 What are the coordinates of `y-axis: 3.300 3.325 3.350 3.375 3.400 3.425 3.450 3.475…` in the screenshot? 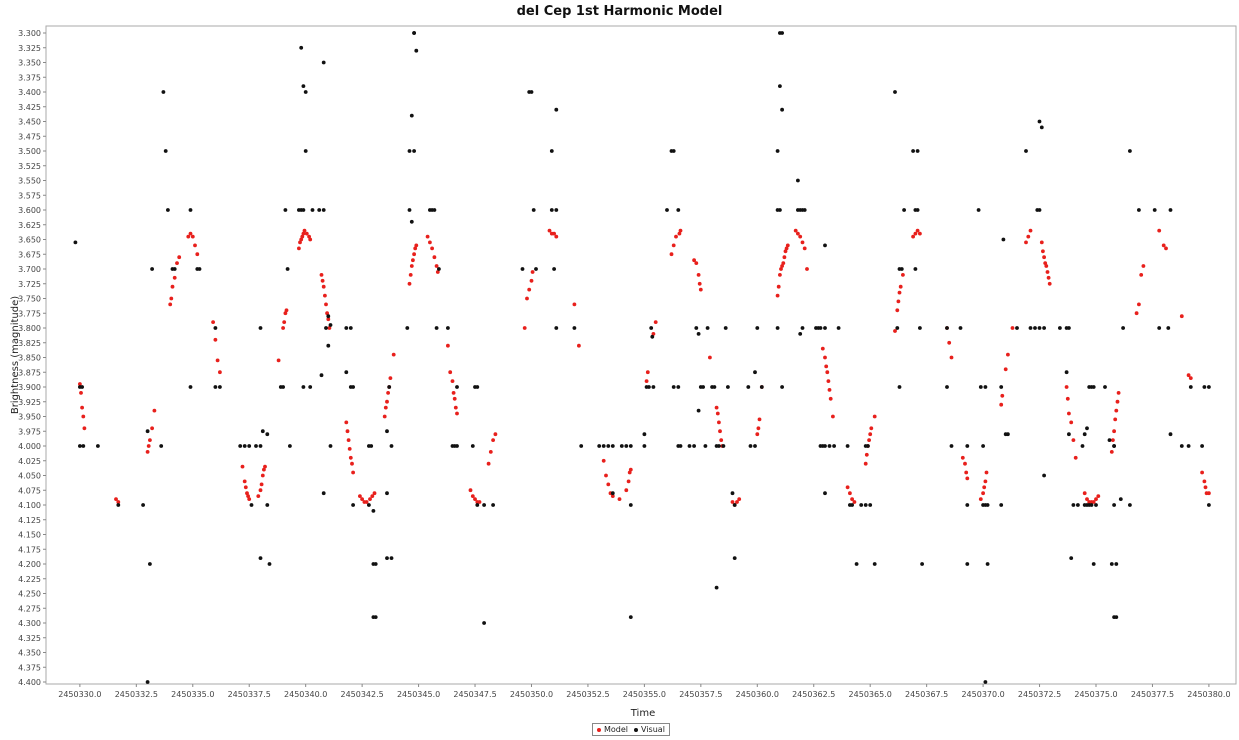 It's located at (32, 358).